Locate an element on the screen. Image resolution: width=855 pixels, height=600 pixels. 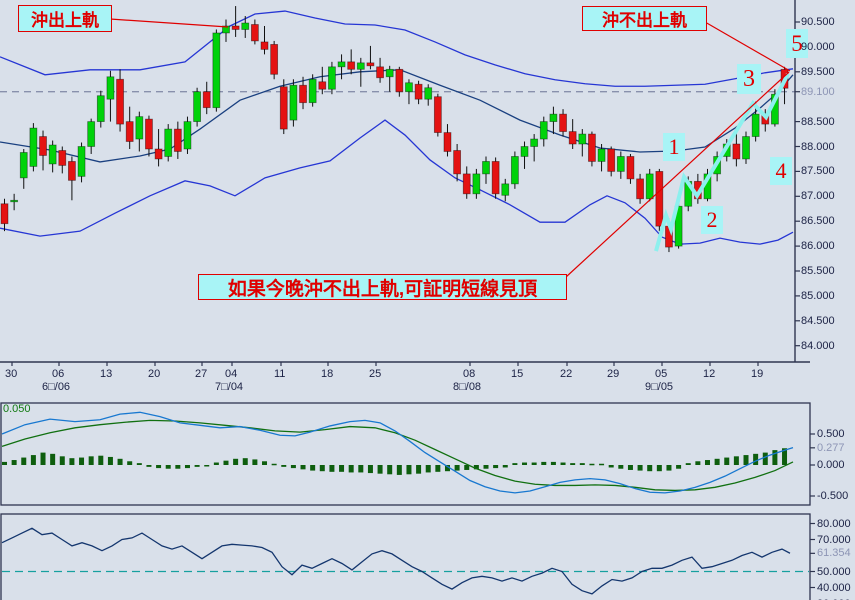
annotation-break-upper-band-text: 沖出上軌 is located at coordinates (65, 20).